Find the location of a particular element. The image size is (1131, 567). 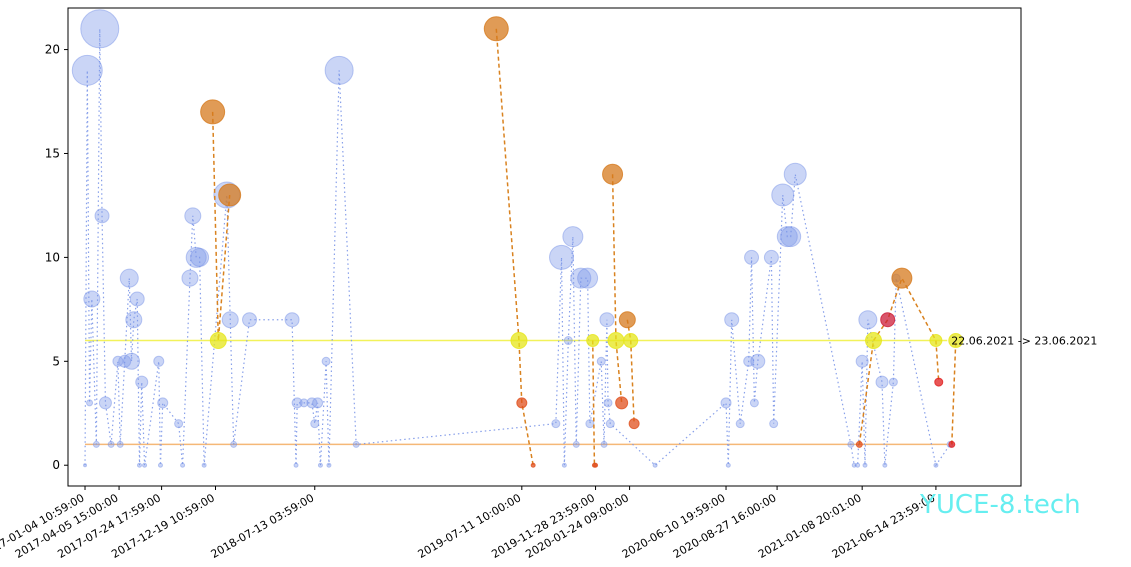

watermark: YUCE-8.tech is located at coordinates (1000, 505).